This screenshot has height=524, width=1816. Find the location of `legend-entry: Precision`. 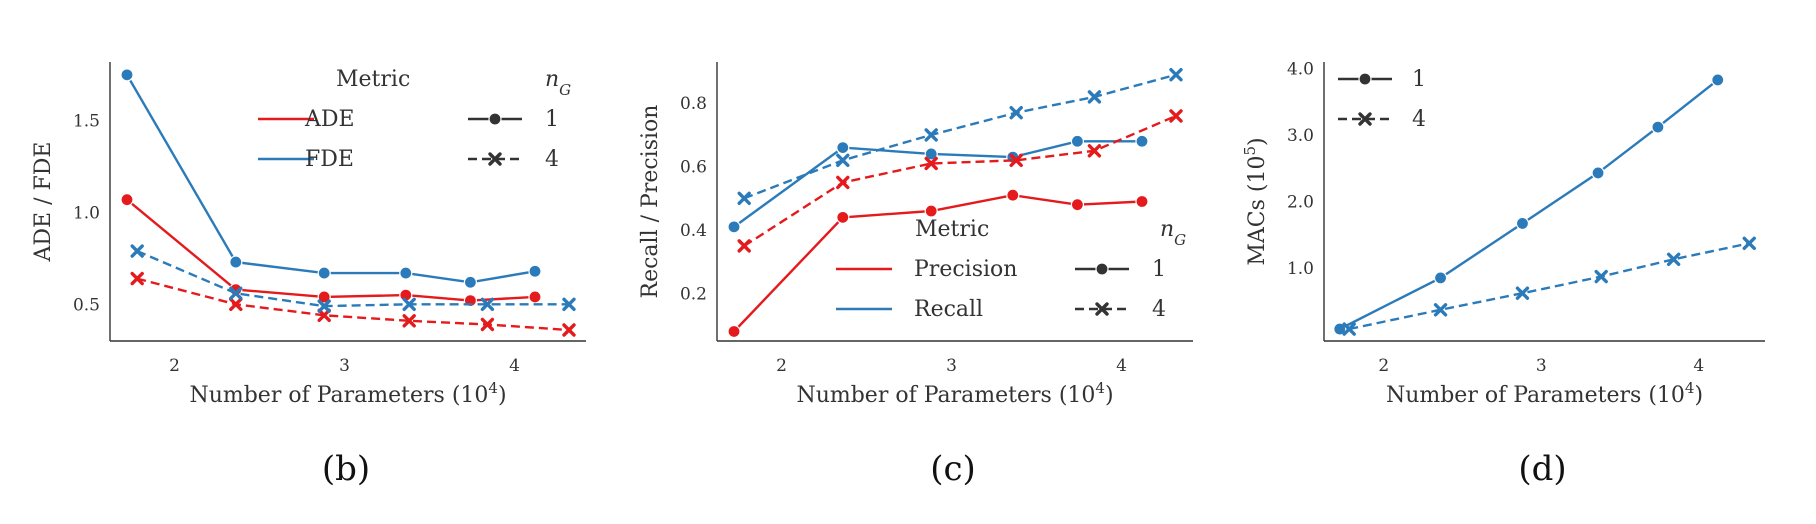

legend-entry: Precision is located at coordinates (965, 269).